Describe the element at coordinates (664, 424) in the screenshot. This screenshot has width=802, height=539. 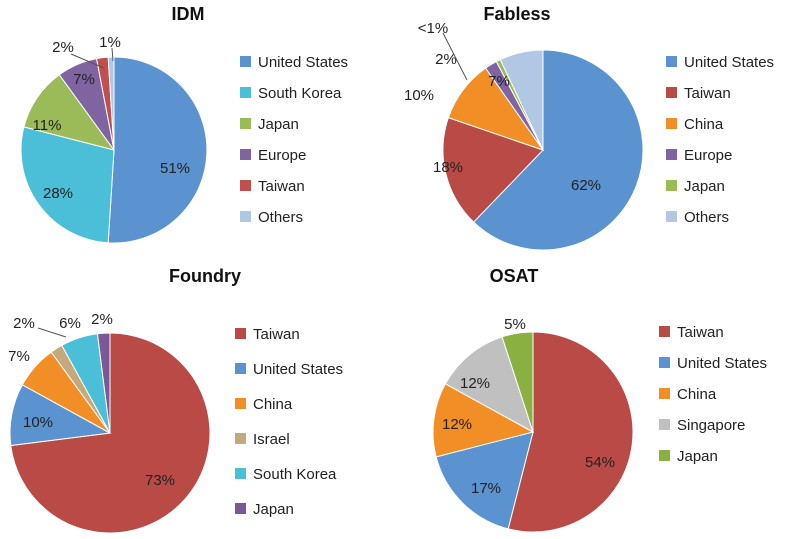
I see `legend-swatch-singapore` at that location.